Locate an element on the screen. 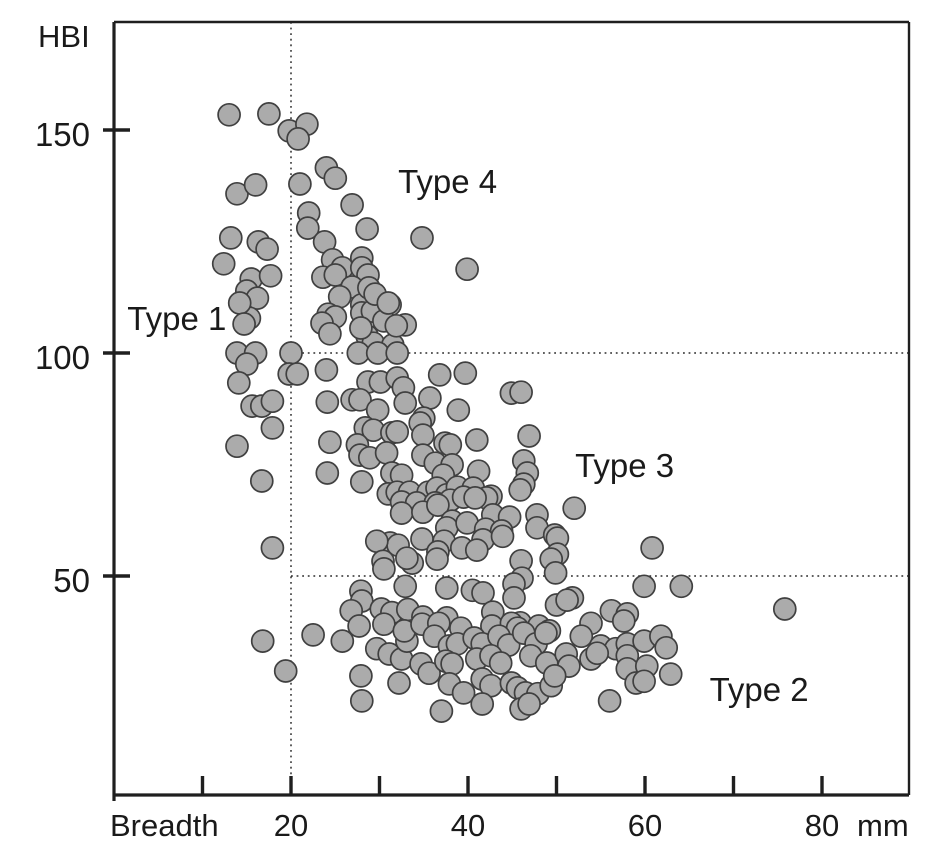 This screenshot has width=945, height=856. x-axis-unit-label: mm is located at coordinates (883, 825).